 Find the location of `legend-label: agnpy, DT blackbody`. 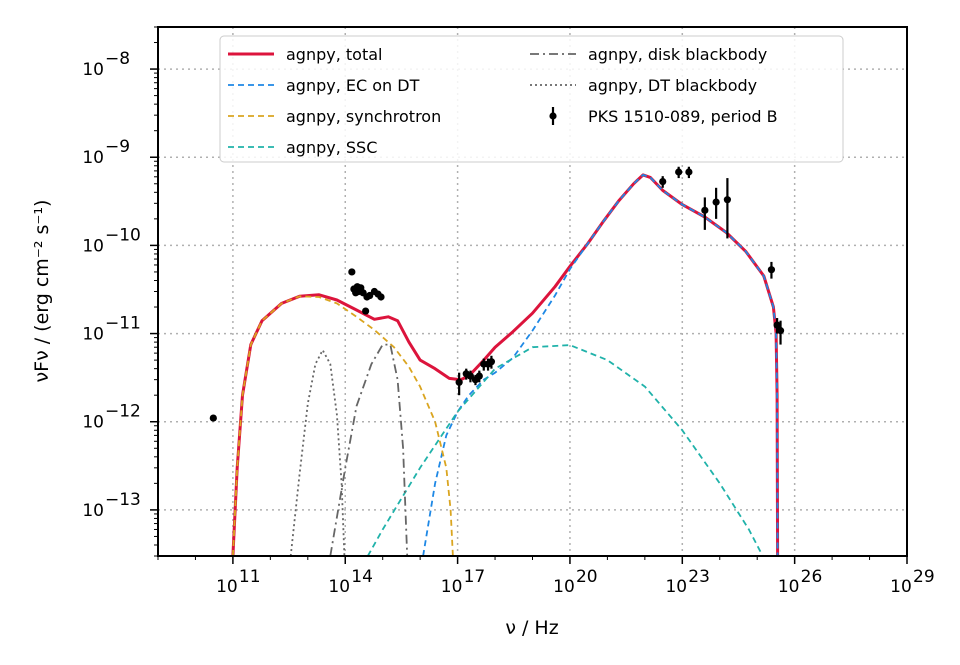

legend-label: agnpy, DT blackbody is located at coordinates (672, 85).